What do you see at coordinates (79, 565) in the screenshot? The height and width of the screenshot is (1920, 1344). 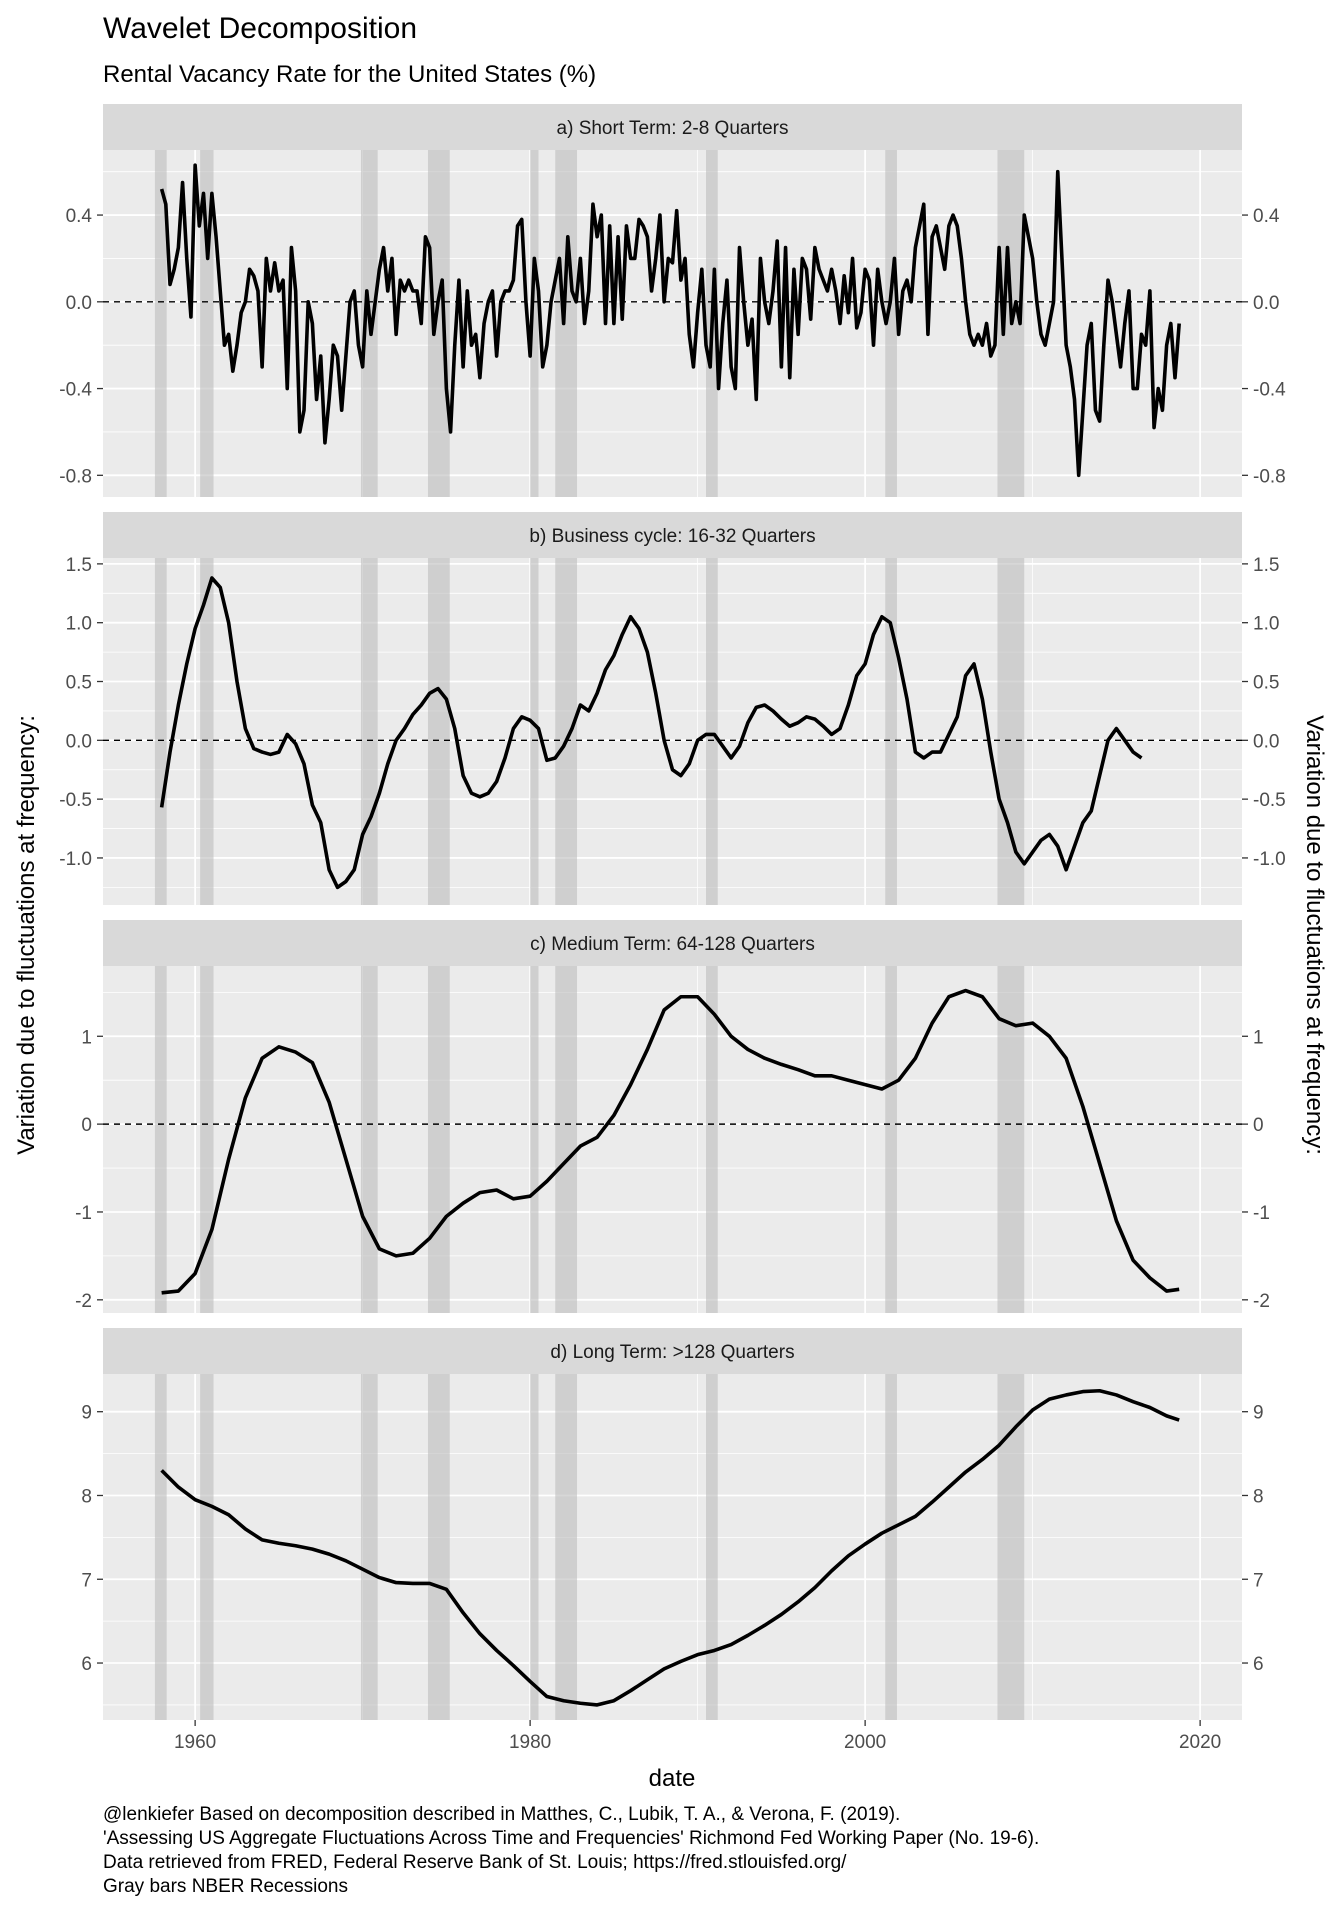 I see `y-tick-label-left: 1.5` at bounding box center [79, 565].